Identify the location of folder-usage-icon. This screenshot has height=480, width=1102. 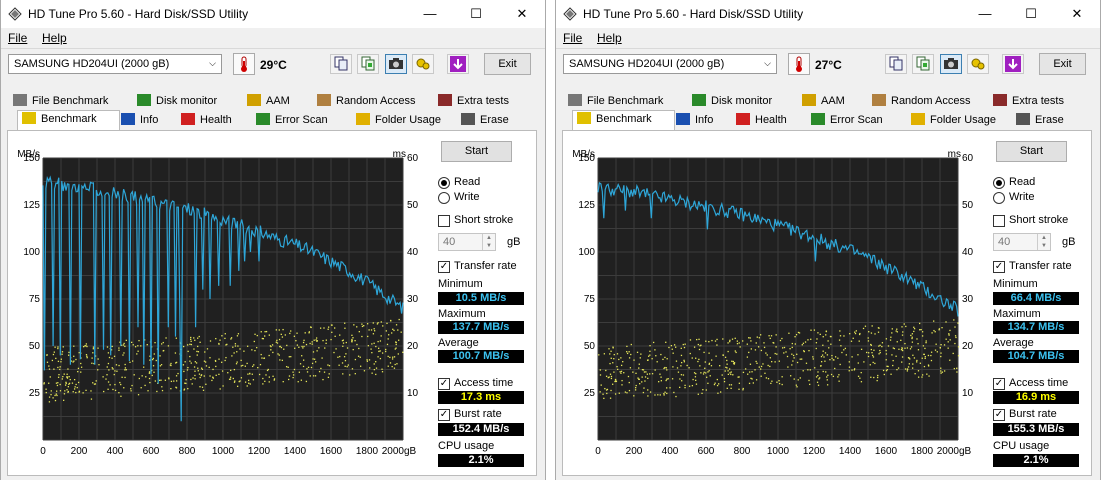
(918, 119).